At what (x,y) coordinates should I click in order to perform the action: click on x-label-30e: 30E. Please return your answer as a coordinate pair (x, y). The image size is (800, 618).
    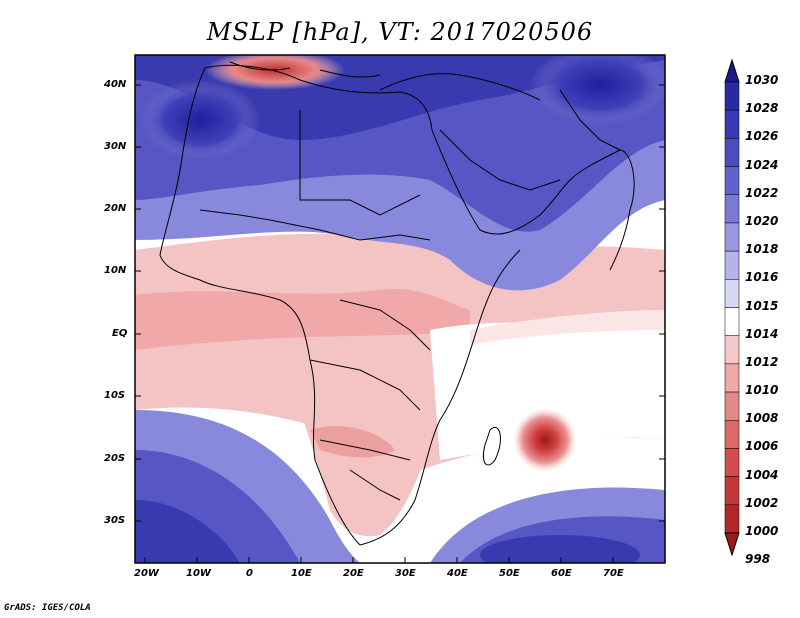
    Looking at the image, I should click on (405, 573).